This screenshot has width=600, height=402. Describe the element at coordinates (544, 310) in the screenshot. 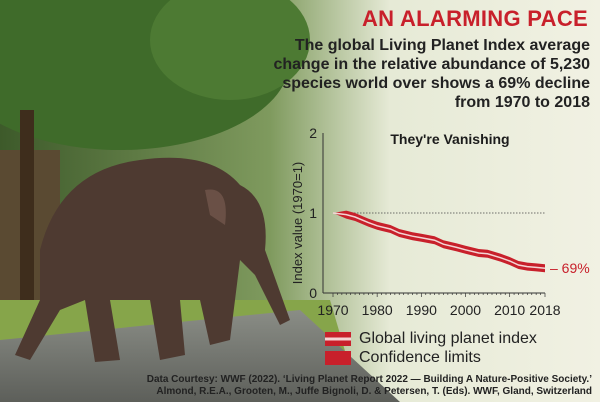

I see `x-tick-label: 2018` at that location.